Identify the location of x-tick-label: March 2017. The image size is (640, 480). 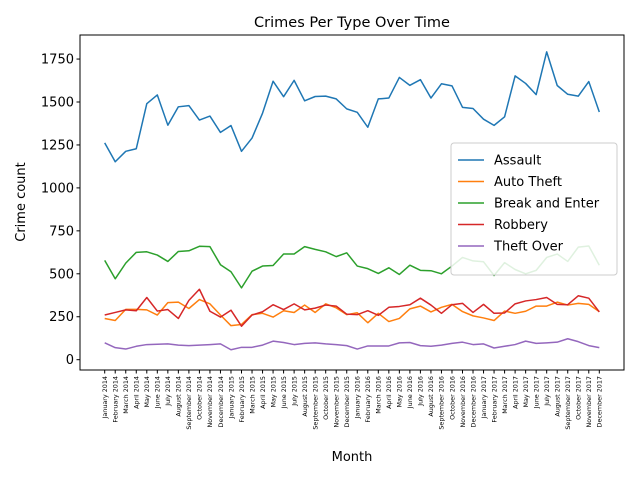
(505, 395).